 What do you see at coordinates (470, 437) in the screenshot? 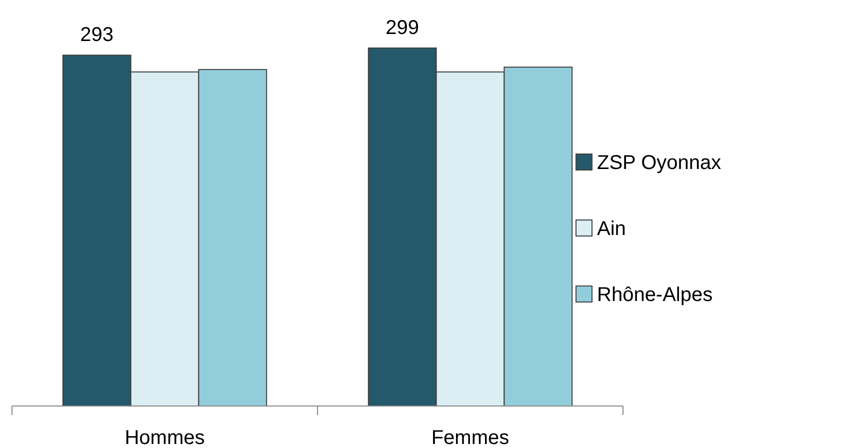
I see `x-tick-label: Femmes` at bounding box center [470, 437].